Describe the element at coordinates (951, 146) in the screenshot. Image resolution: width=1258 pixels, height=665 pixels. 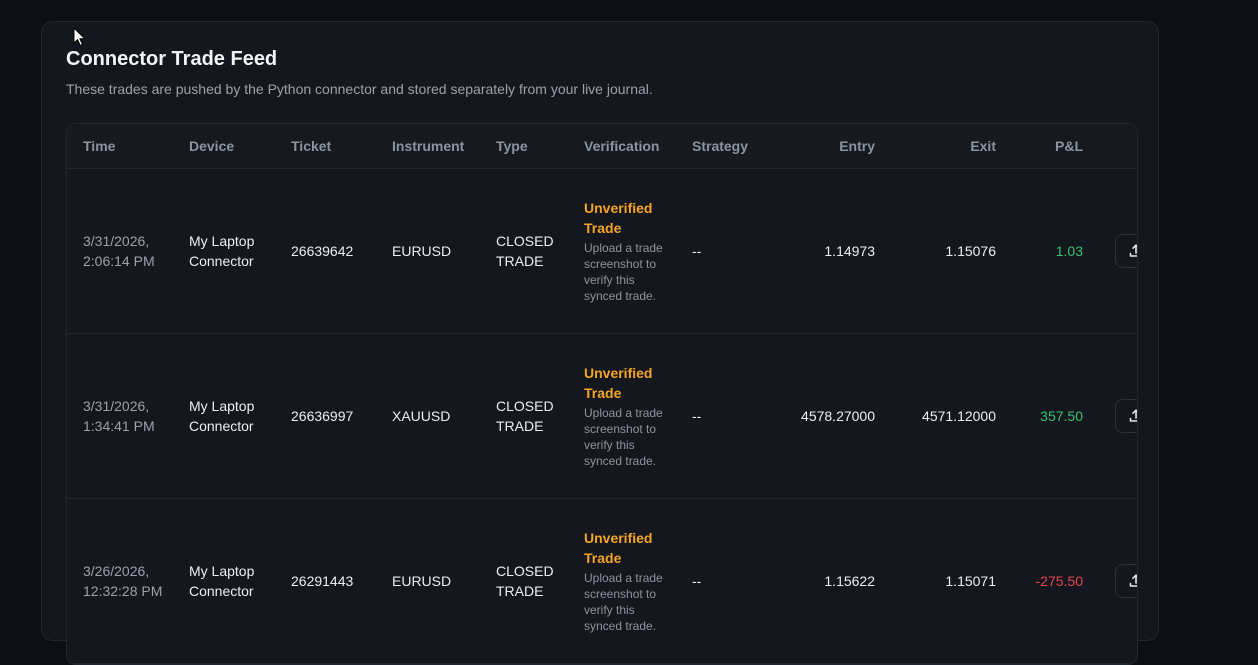
I see `column-header-exit: Exit` at that location.